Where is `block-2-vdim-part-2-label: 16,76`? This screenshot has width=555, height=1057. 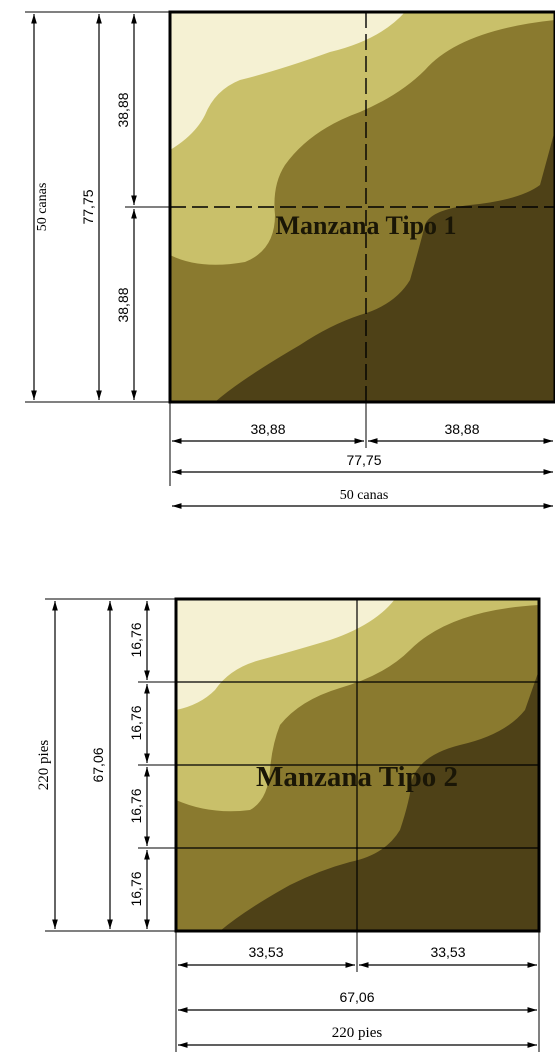 block-2-vdim-part-2-label: 16,76 is located at coordinates (136, 722).